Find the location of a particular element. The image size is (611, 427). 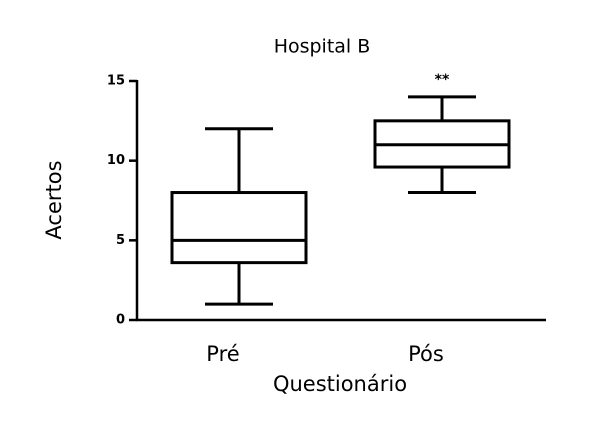

y-tick-label: 5 is located at coordinates (120, 240).